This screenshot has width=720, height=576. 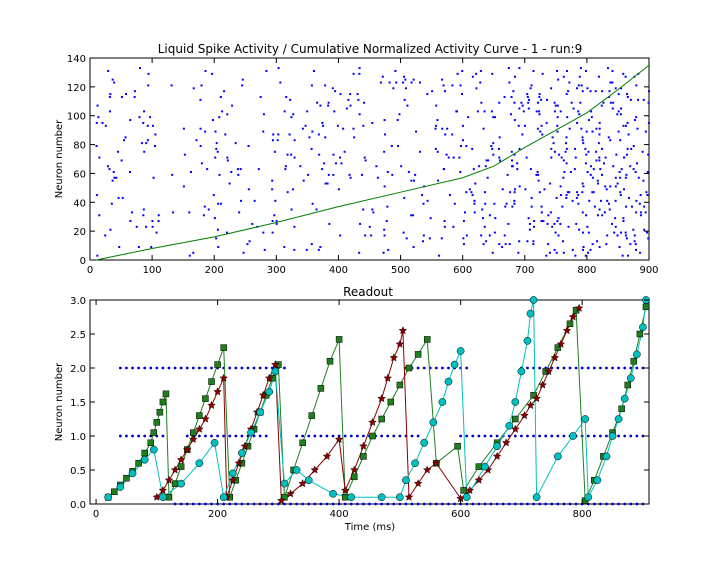 What do you see at coordinates (79, 146) in the screenshot?
I see `y-tick-label: 80` at bounding box center [79, 146].